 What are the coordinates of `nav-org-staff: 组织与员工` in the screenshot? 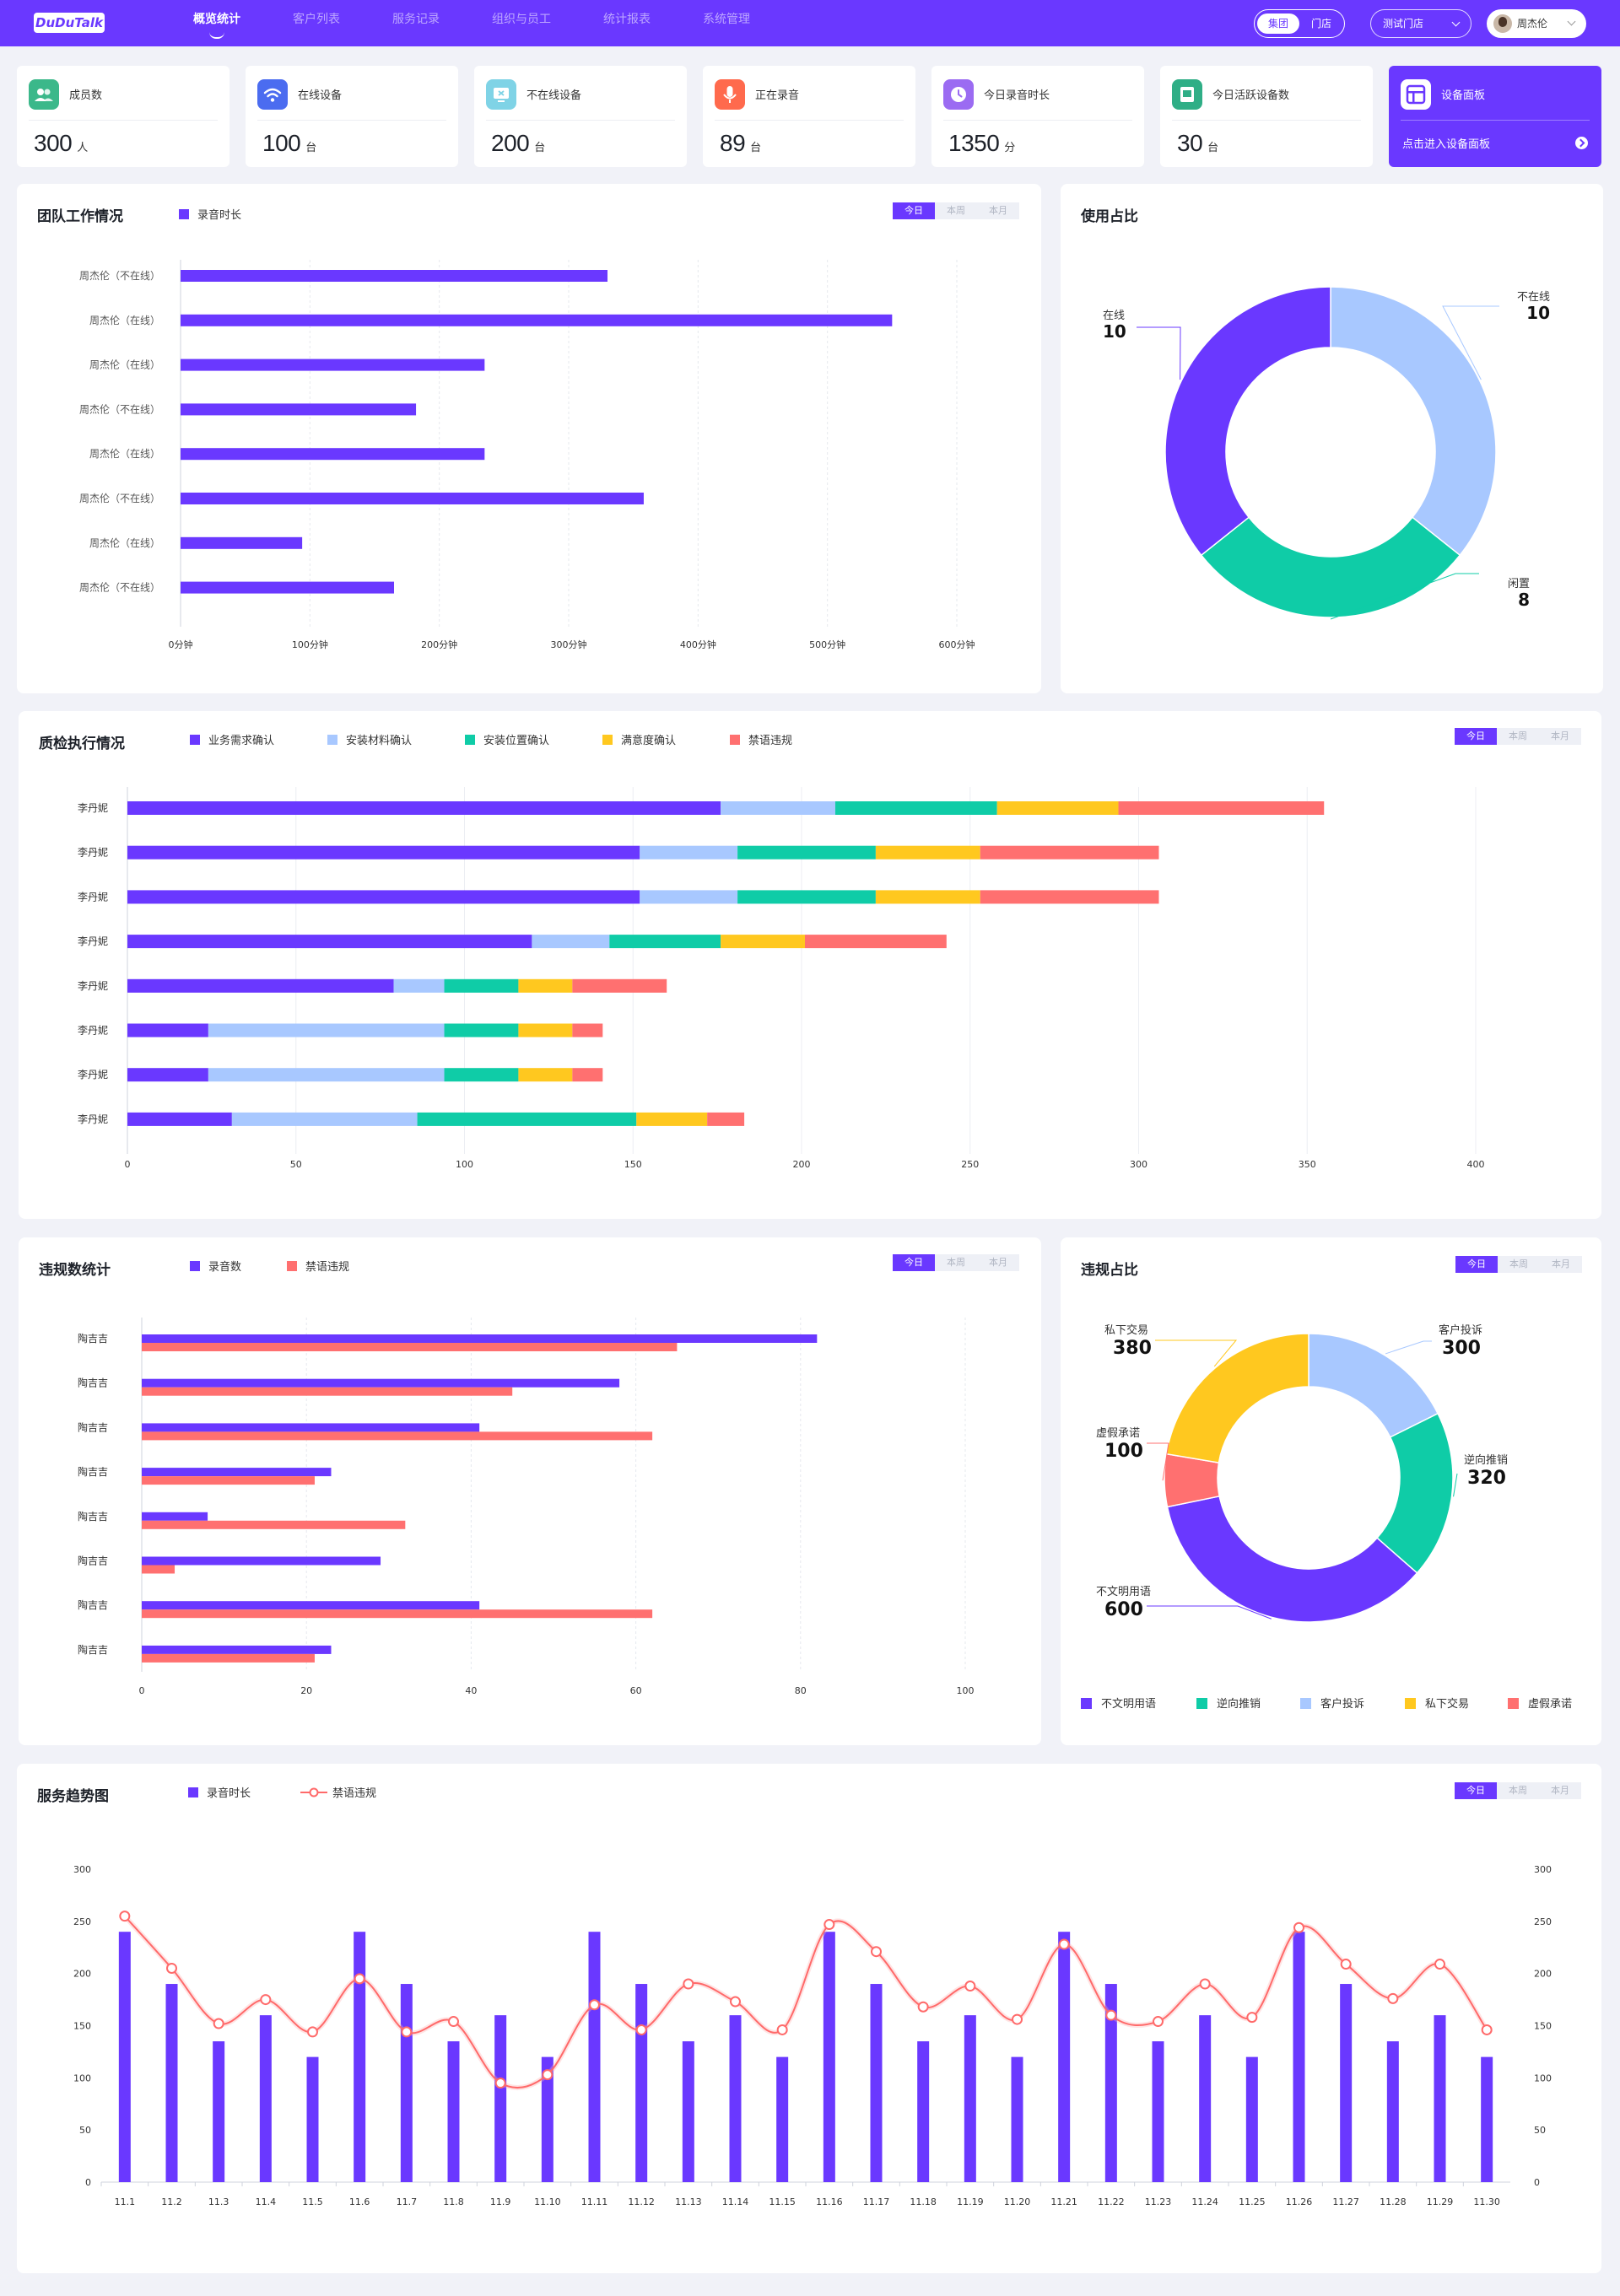 It's located at (521, 19).